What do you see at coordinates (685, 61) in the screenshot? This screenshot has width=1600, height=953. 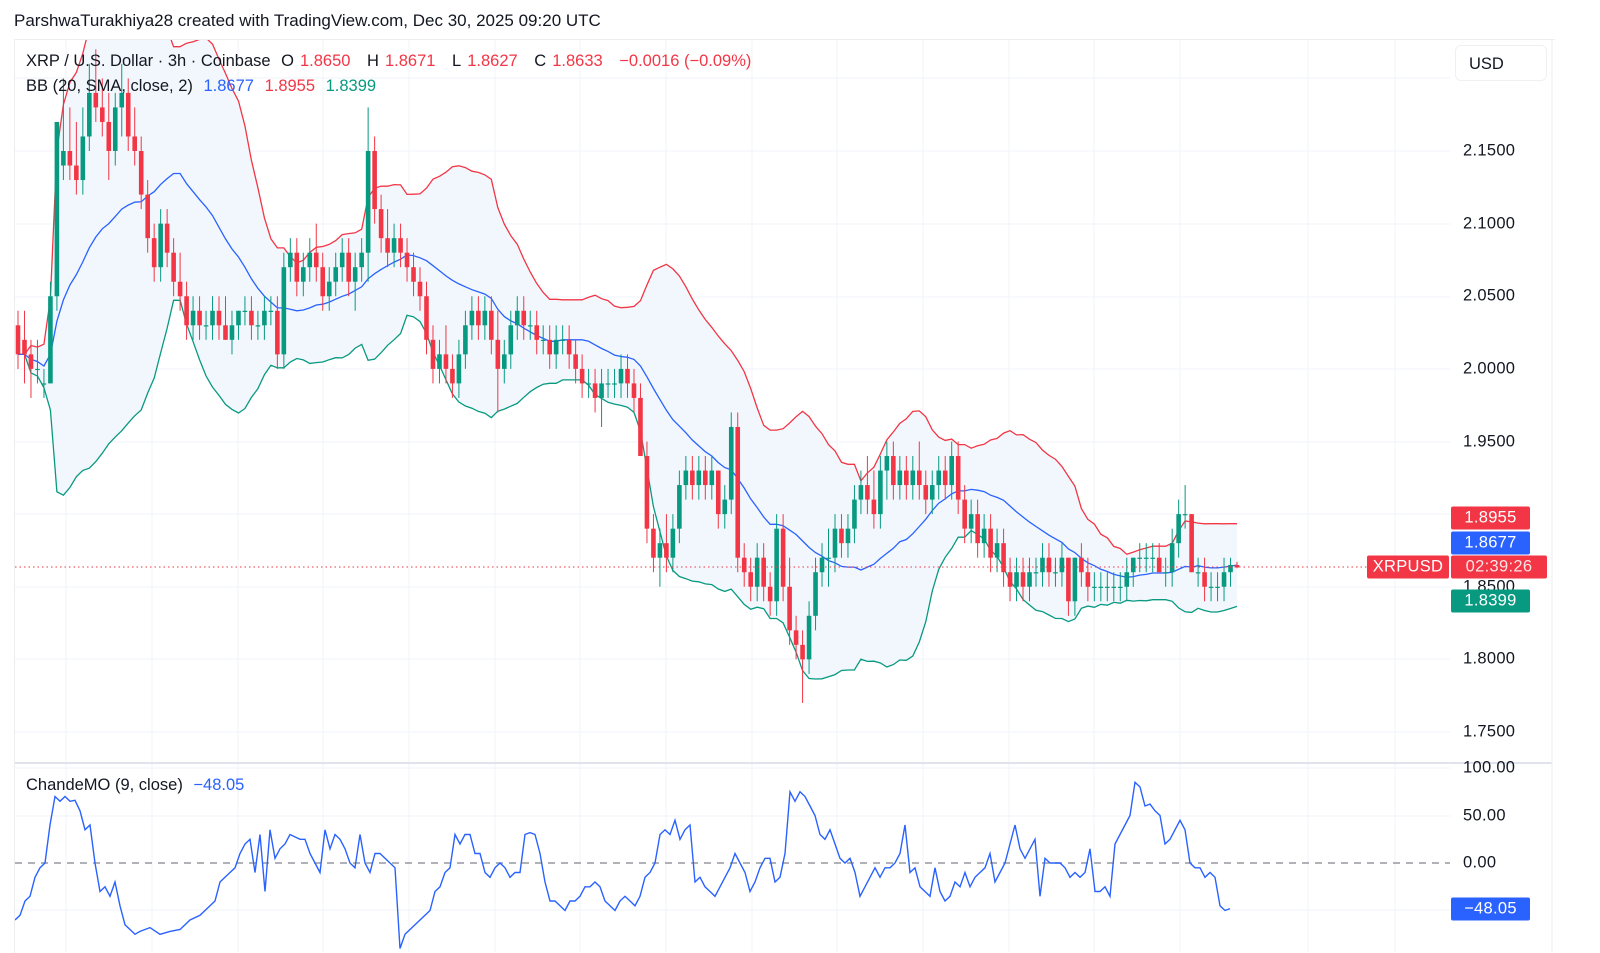 I see `change-value: −0.0016 (−0.09%)` at bounding box center [685, 61].